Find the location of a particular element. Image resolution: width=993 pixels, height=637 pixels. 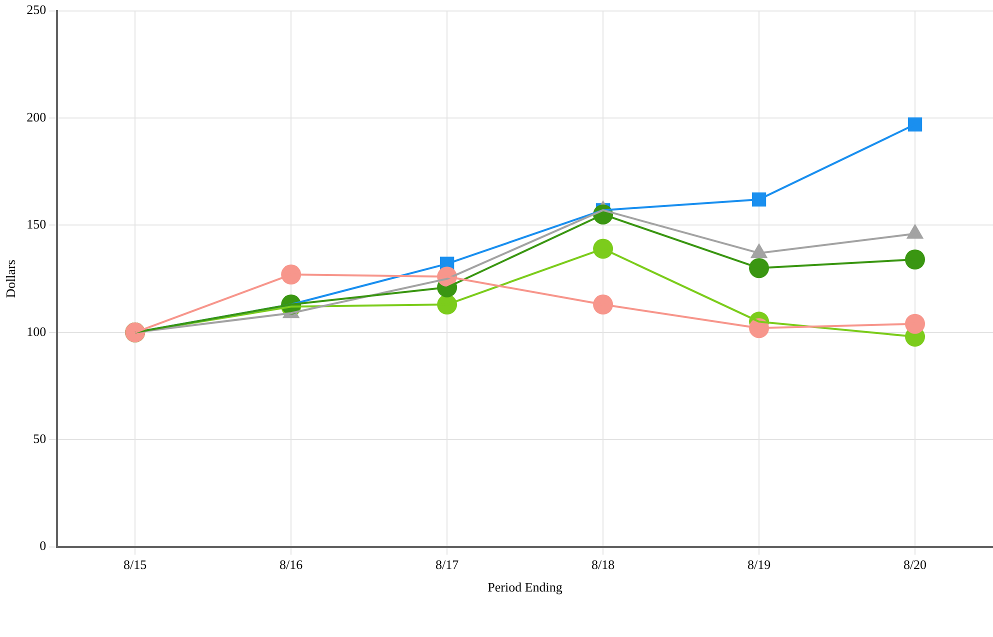

y-tick-label: 250 is located at coordinates (36, 10).